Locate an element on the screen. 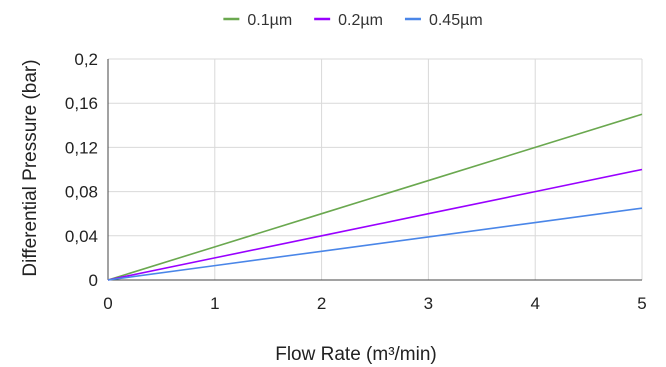 The image size is (666, 367). legend-item: 0.45µm is located at coordinates (443, 20).